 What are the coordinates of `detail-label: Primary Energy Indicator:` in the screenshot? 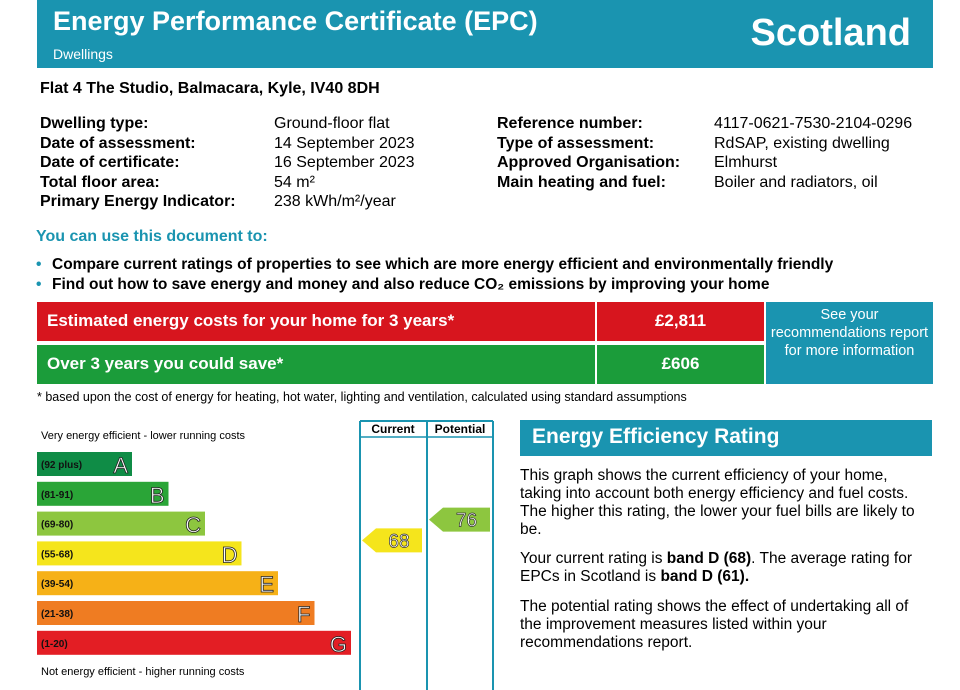 It's located at (138, 201).